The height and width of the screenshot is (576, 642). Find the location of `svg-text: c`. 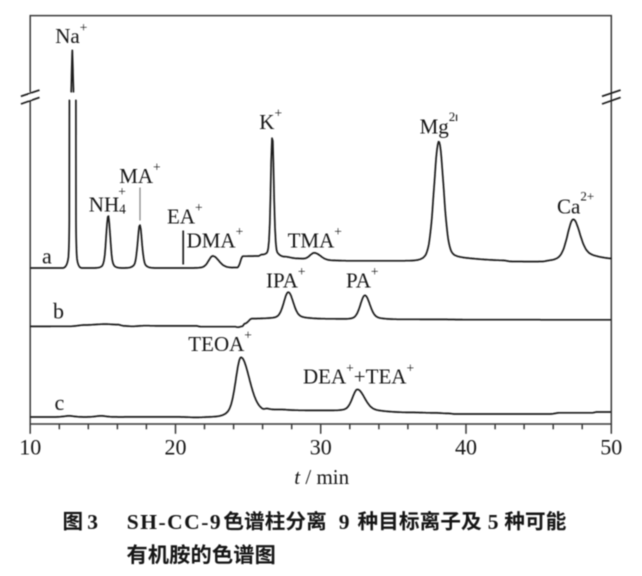

svg-text: c is located at coordinates (60, 402).